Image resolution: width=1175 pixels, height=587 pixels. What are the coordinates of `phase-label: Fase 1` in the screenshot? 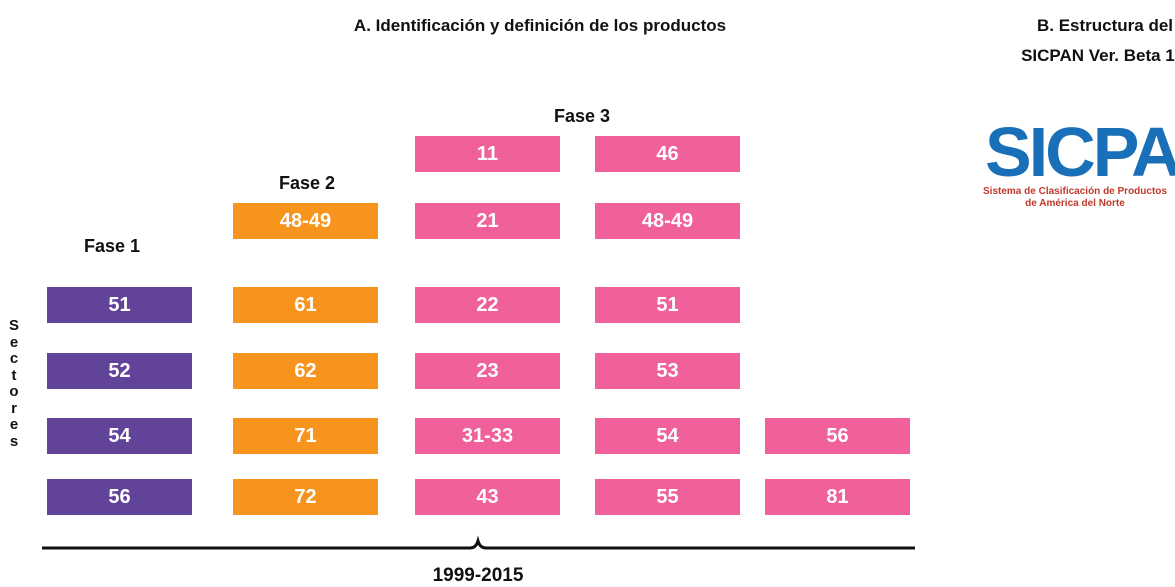 It's located at (112, 246).